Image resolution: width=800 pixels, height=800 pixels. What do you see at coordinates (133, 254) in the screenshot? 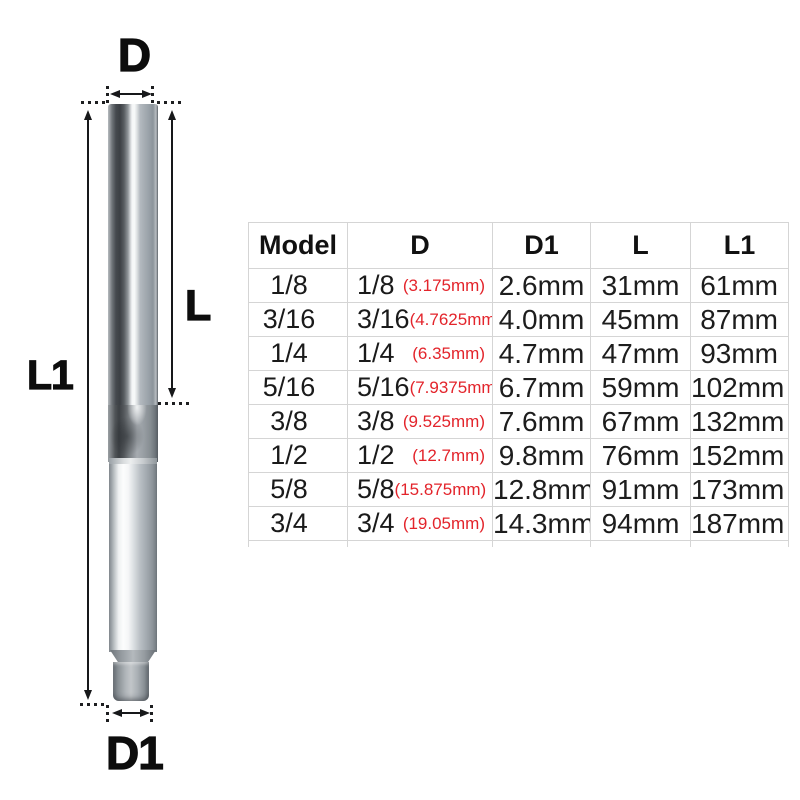
I see `reamer-flute-section` at bounding box center [133, 254].